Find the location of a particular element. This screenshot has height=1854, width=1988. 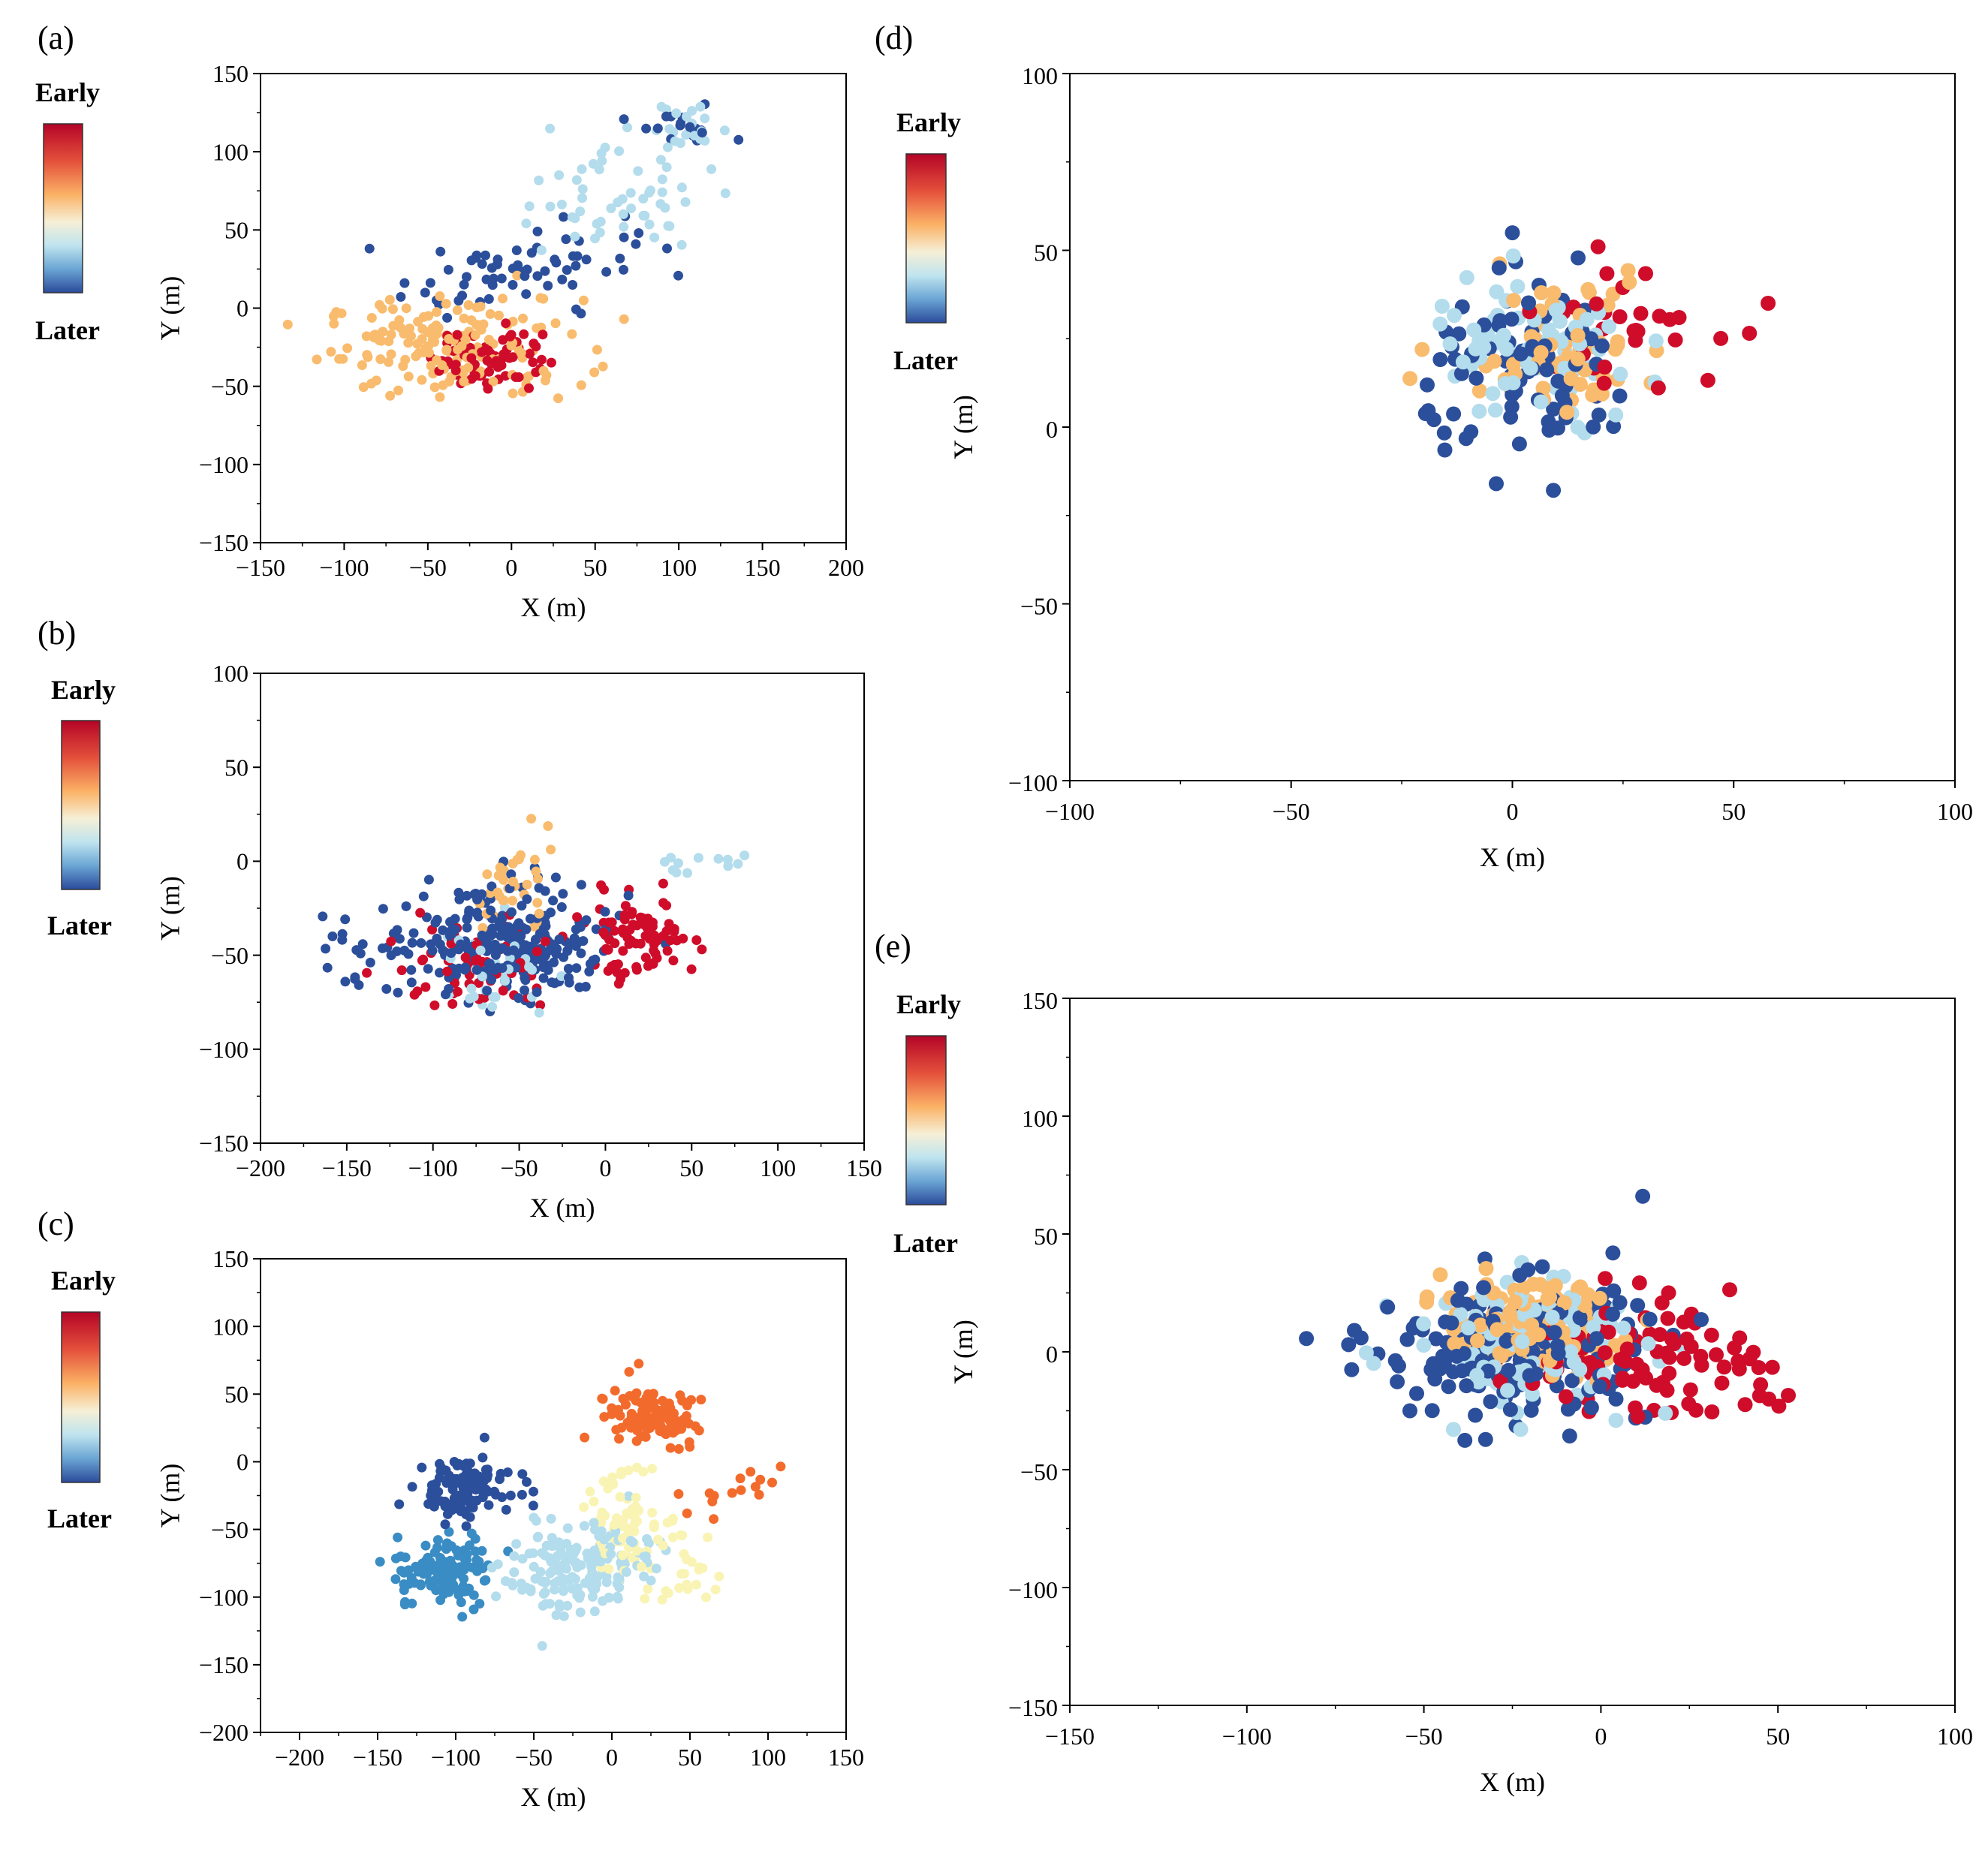

y-axis-label: Y (m) is located at coordinates (170, 308).